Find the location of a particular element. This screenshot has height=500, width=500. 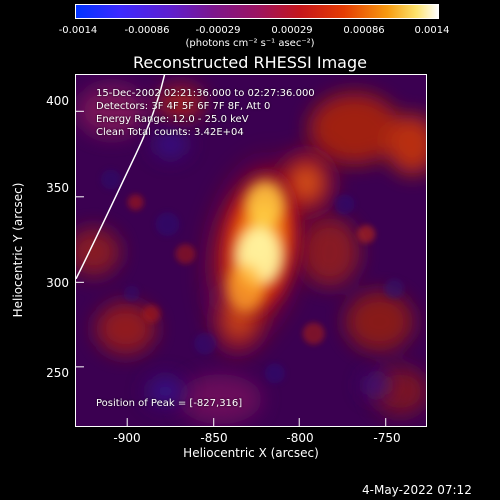

overlay-line-2: Detectors: 3F 4F 5F 6F 7F 8F, Att 0 is located at coordinates (183, 106).